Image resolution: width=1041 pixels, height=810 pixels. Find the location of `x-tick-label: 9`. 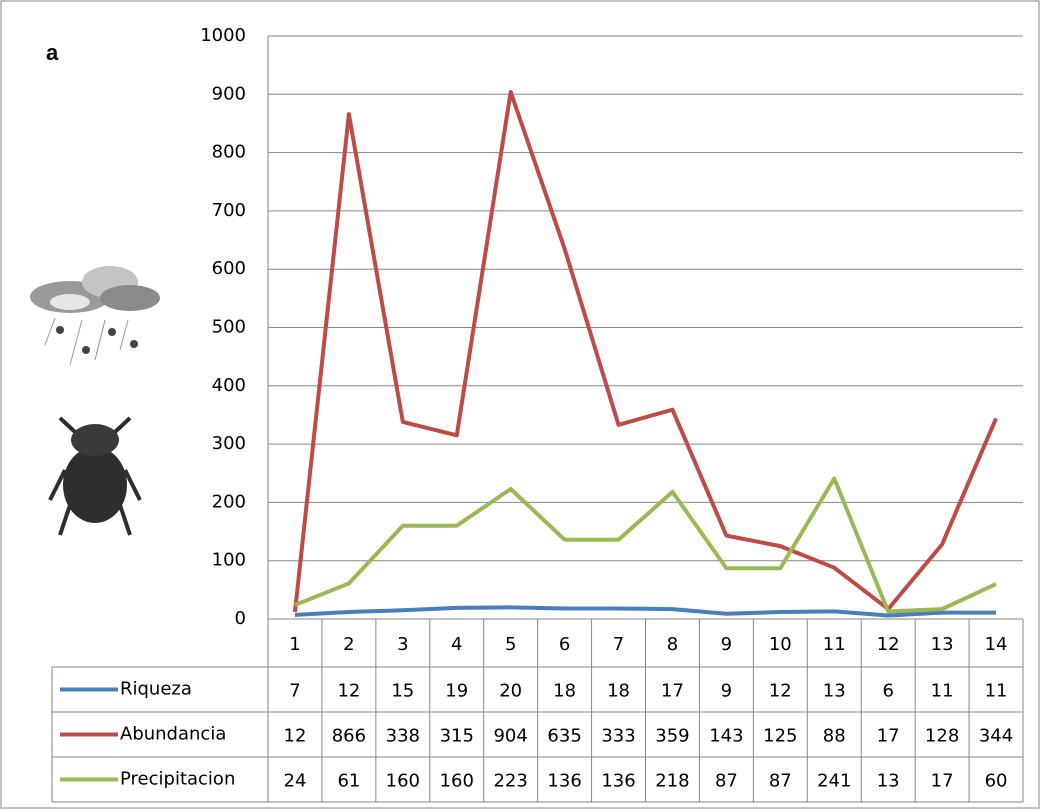

x-tick-label: 9 is located at coordinates (726, 644).